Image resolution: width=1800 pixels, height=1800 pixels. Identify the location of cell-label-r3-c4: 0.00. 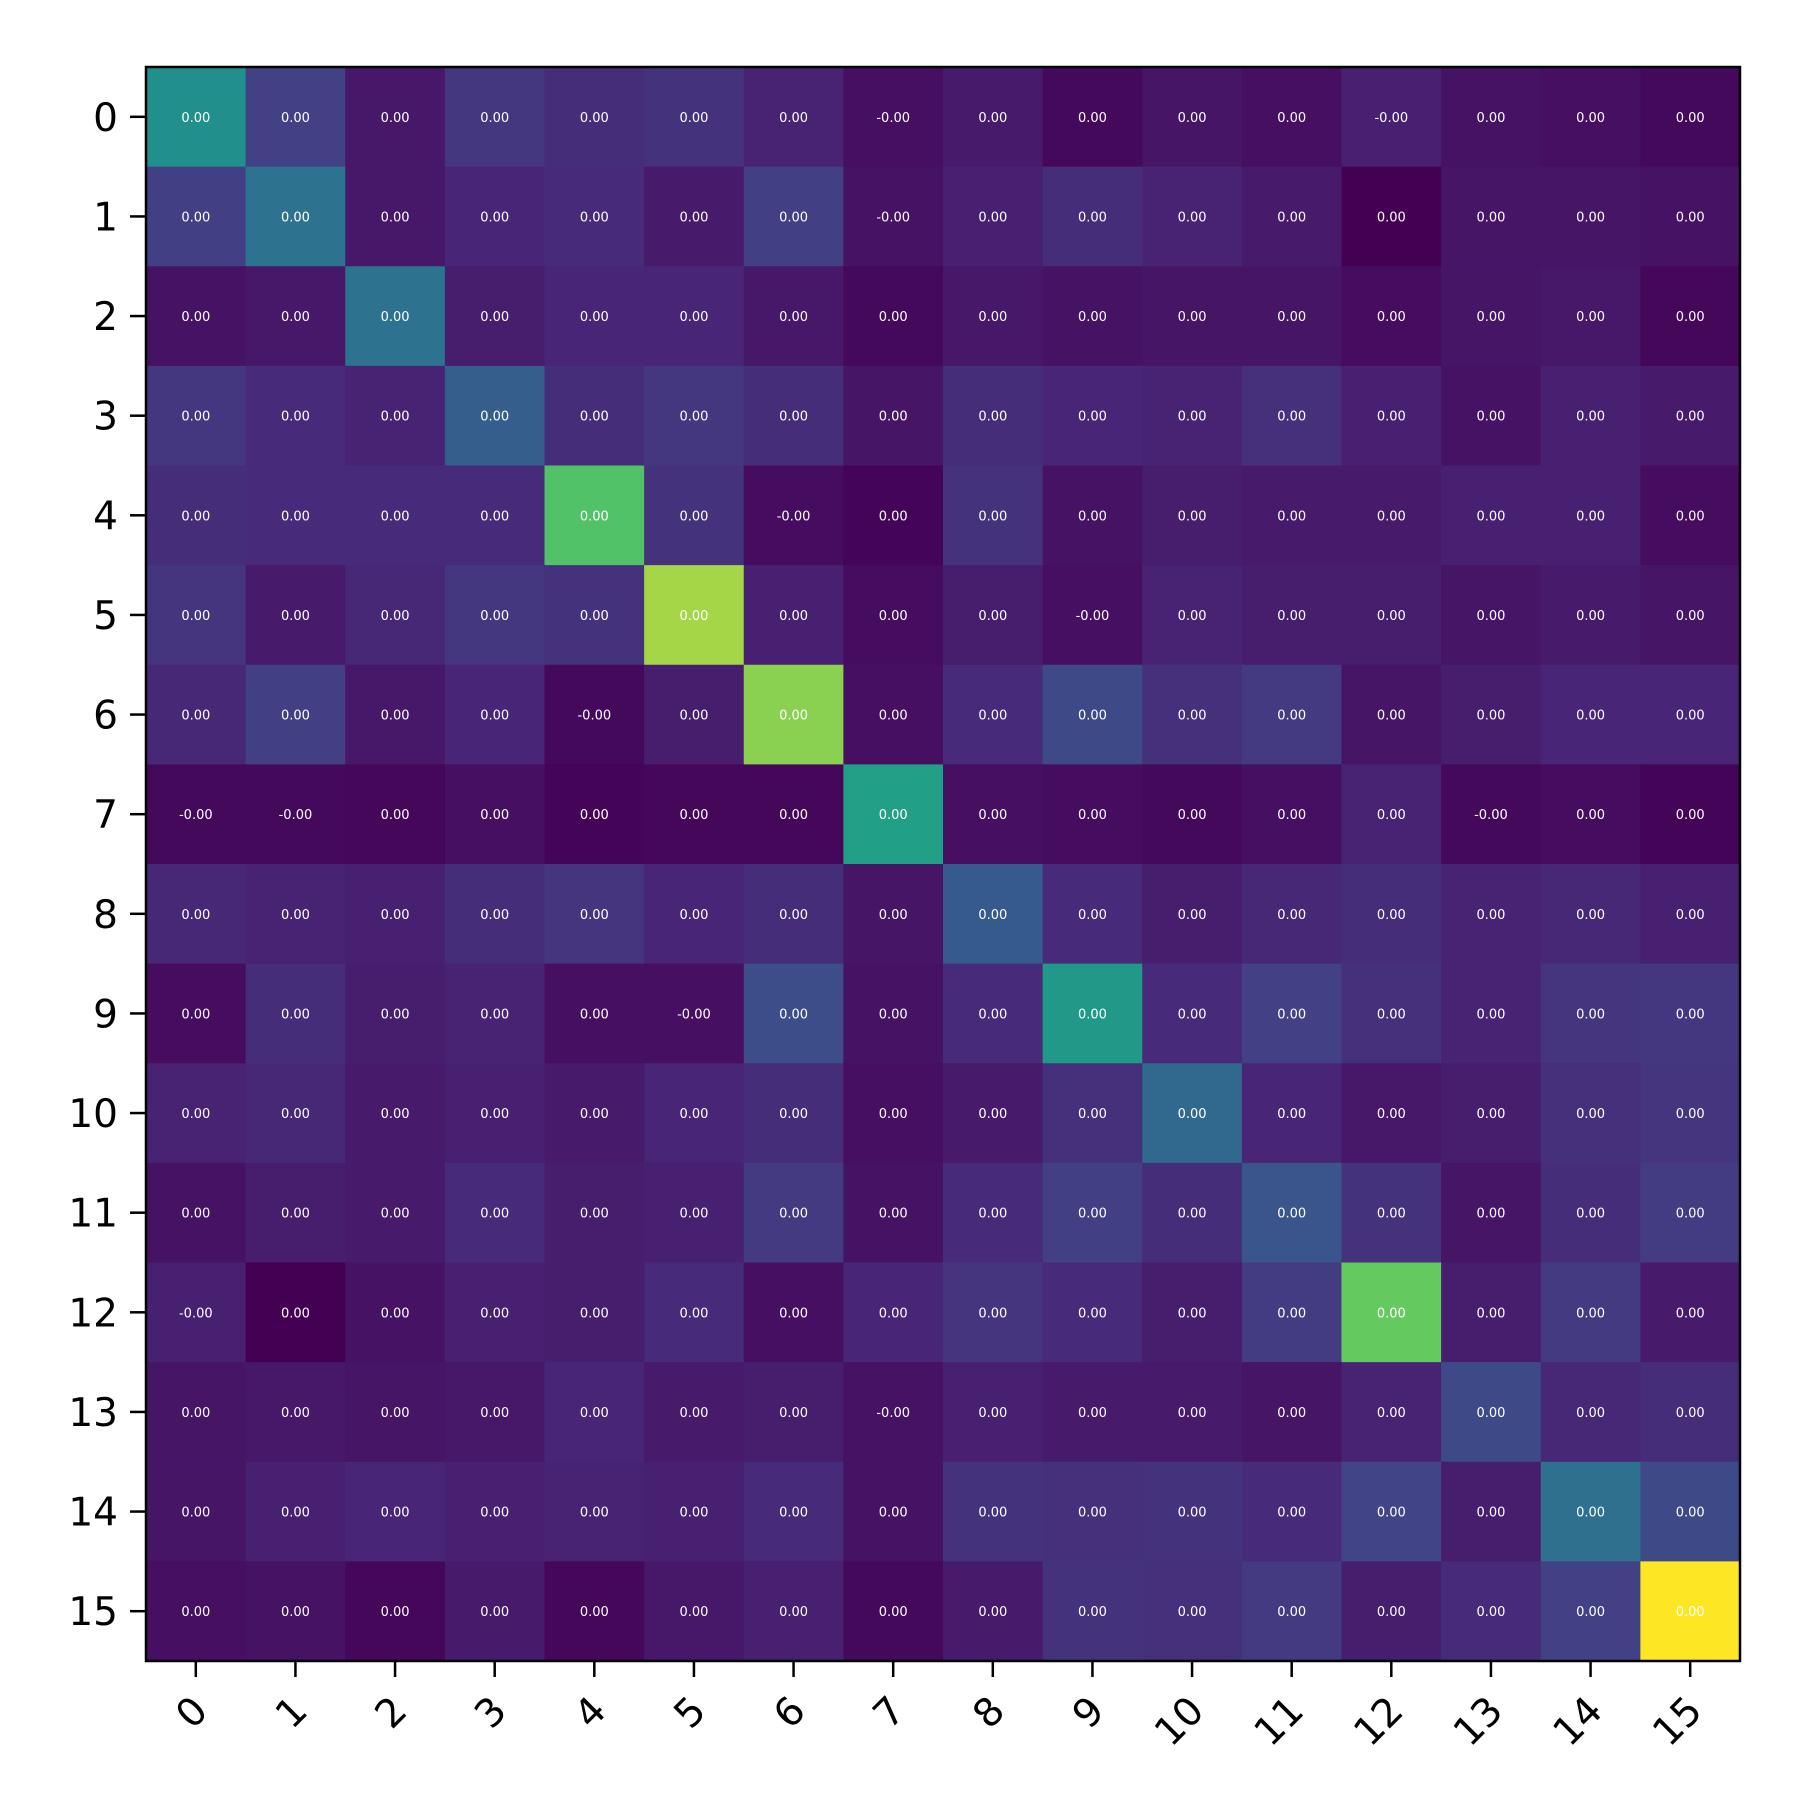
(594, 417).